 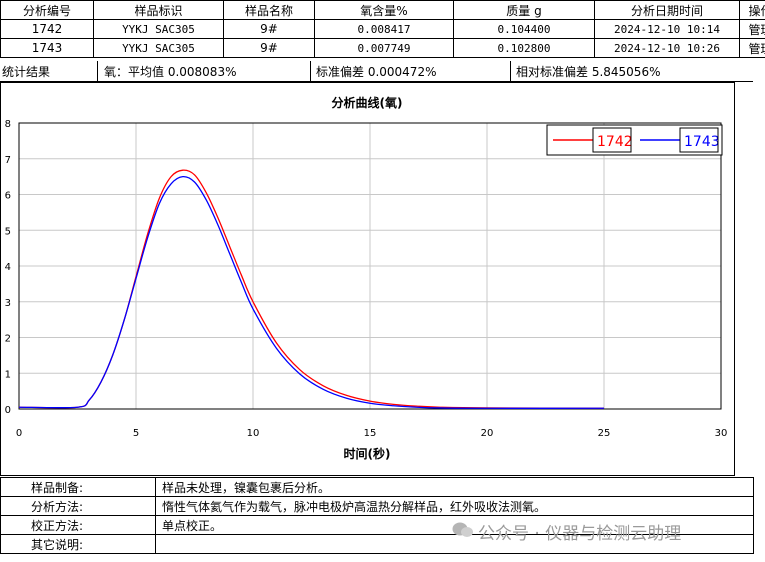 I want to click on info-key: 样品制备:, so click(x=78, y=487).